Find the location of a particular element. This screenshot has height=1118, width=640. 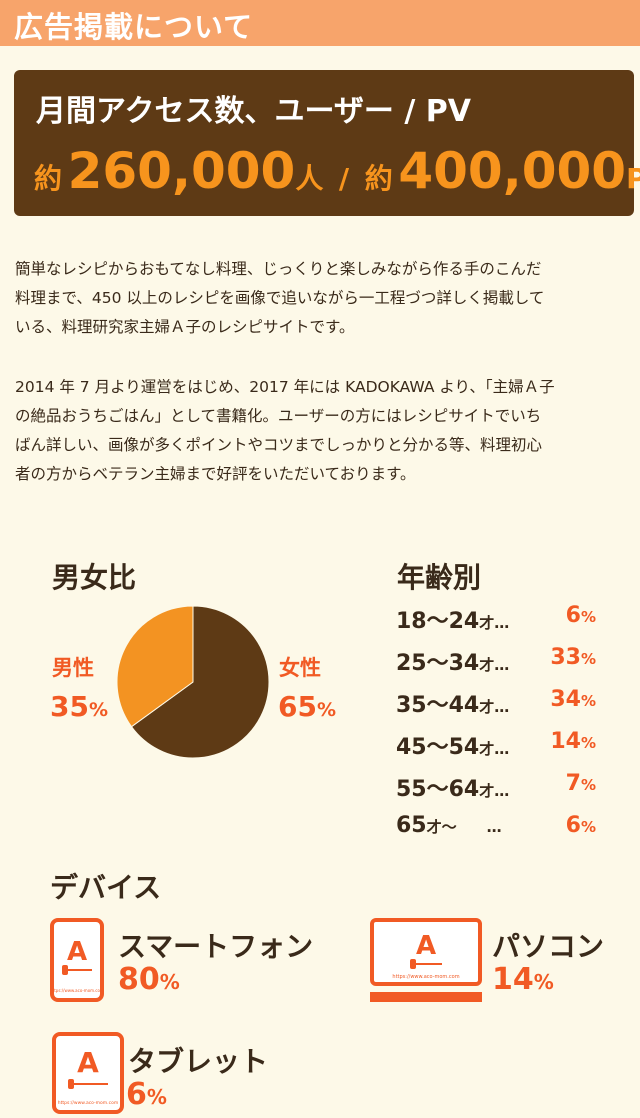

description-line: 料理まで、450 以上のレシピを画像で追いながら一工程づつ詳しく掲載して is located at coordinates (280, 298).